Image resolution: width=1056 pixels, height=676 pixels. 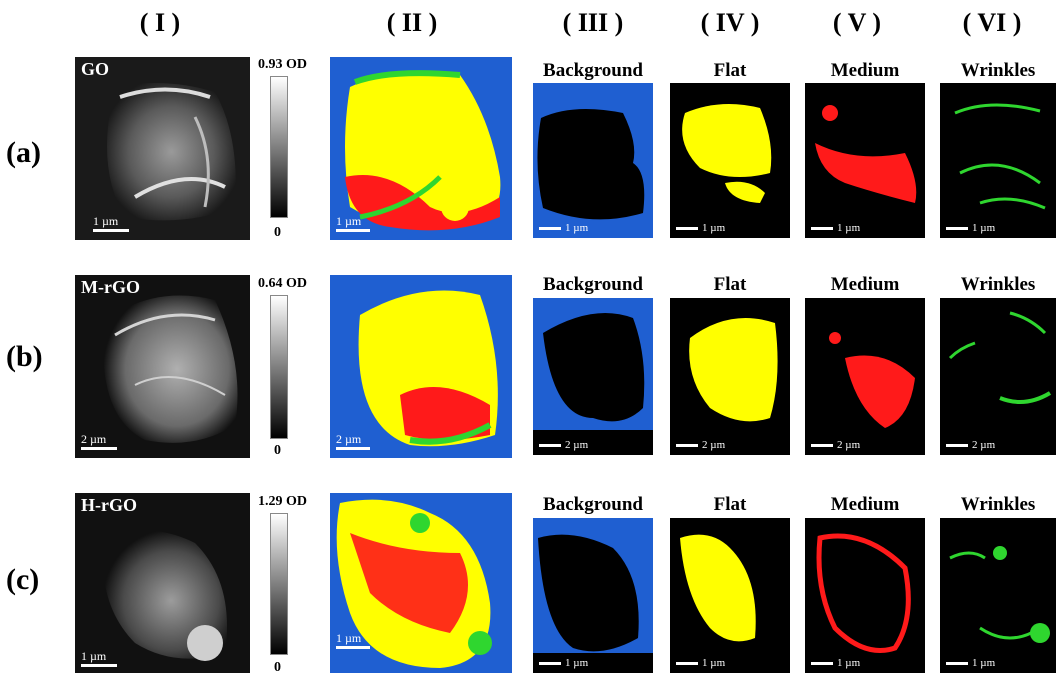 I want to click on od-min-h-rgo: 0, so click(x=277, y=667).